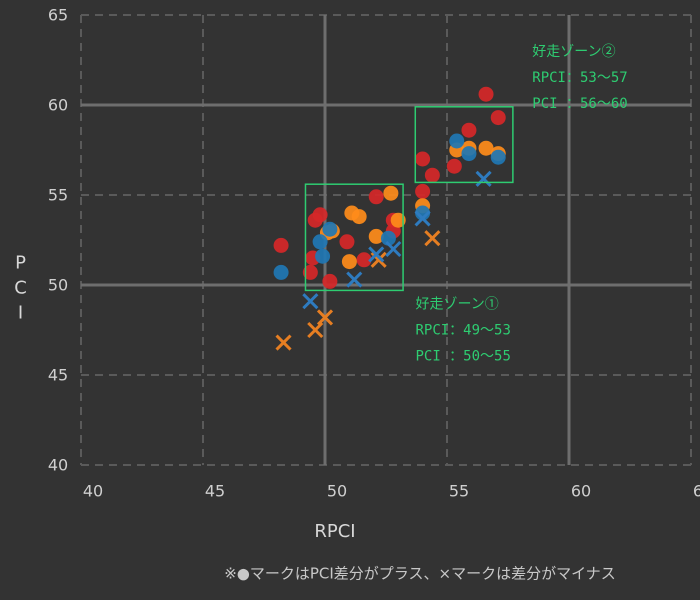 The height and width of the screenshot is (600, 700). What do you see at coordinates (58, 465) in the screenshot?
I see `y-tick-label: 40` at bounding box center [58, 465].